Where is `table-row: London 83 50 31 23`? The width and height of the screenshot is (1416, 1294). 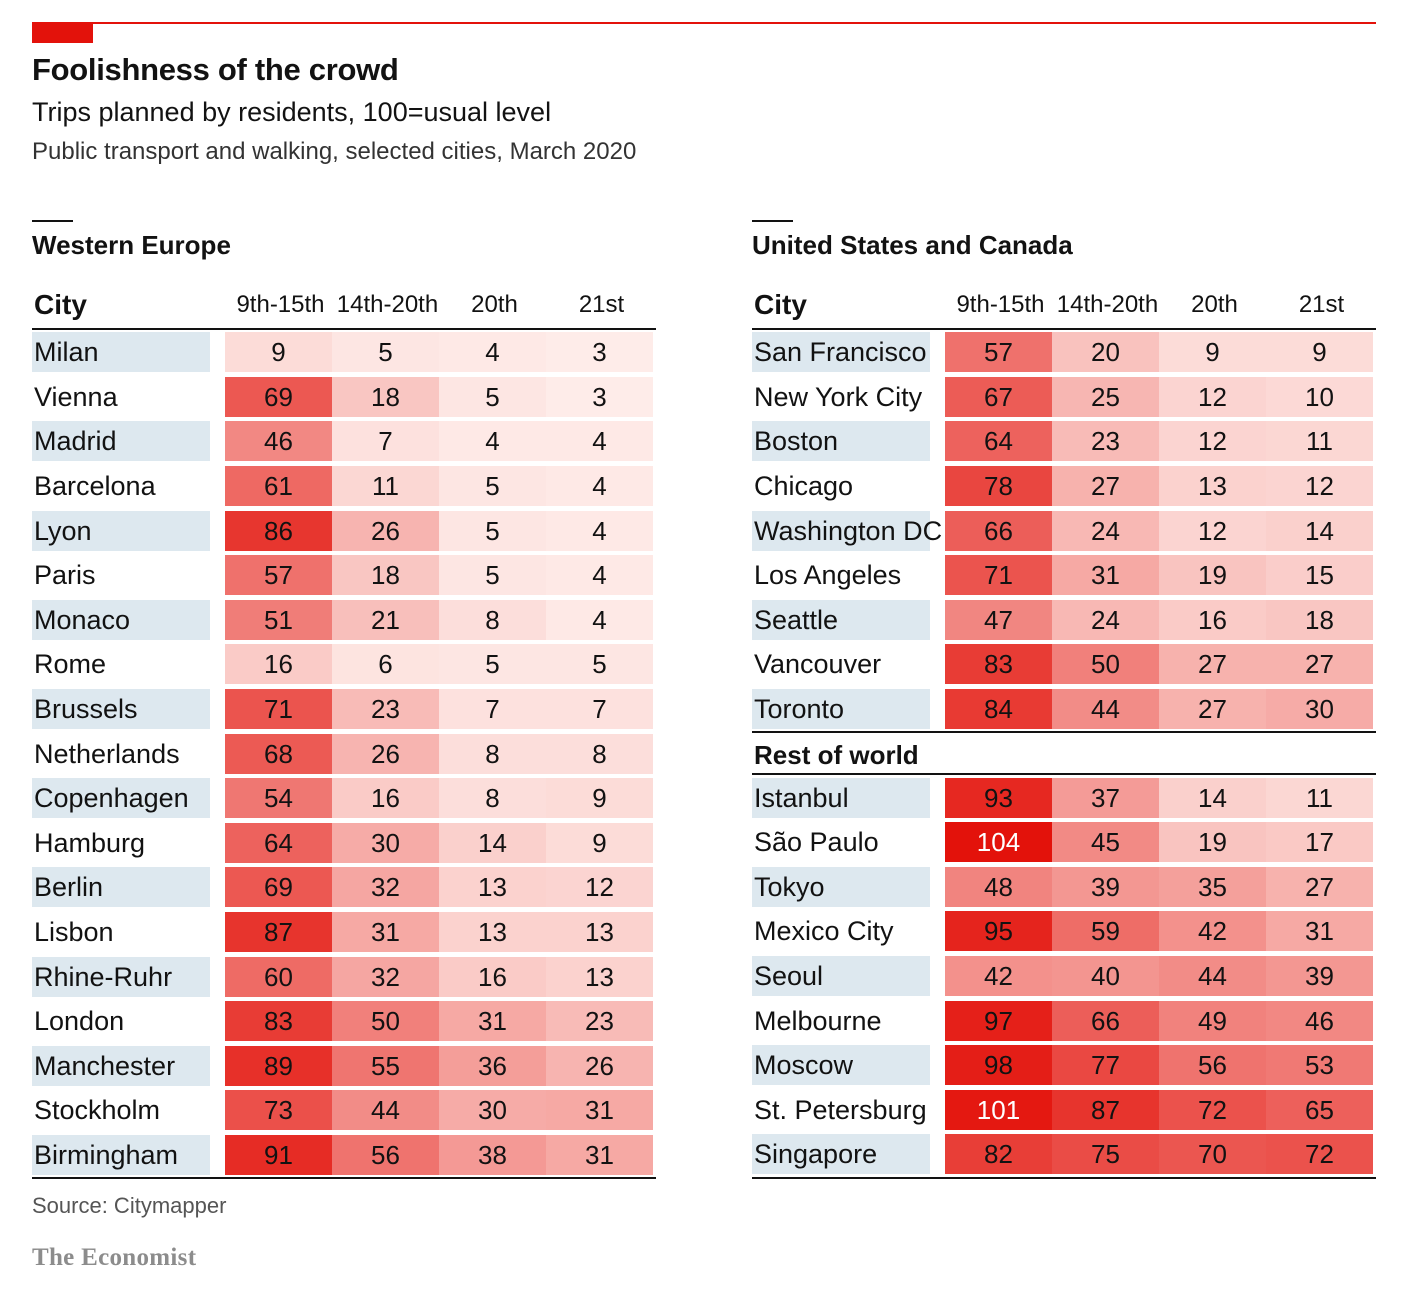 table-row: London 83 50 31 23 is located at coordinates (344, 1021).